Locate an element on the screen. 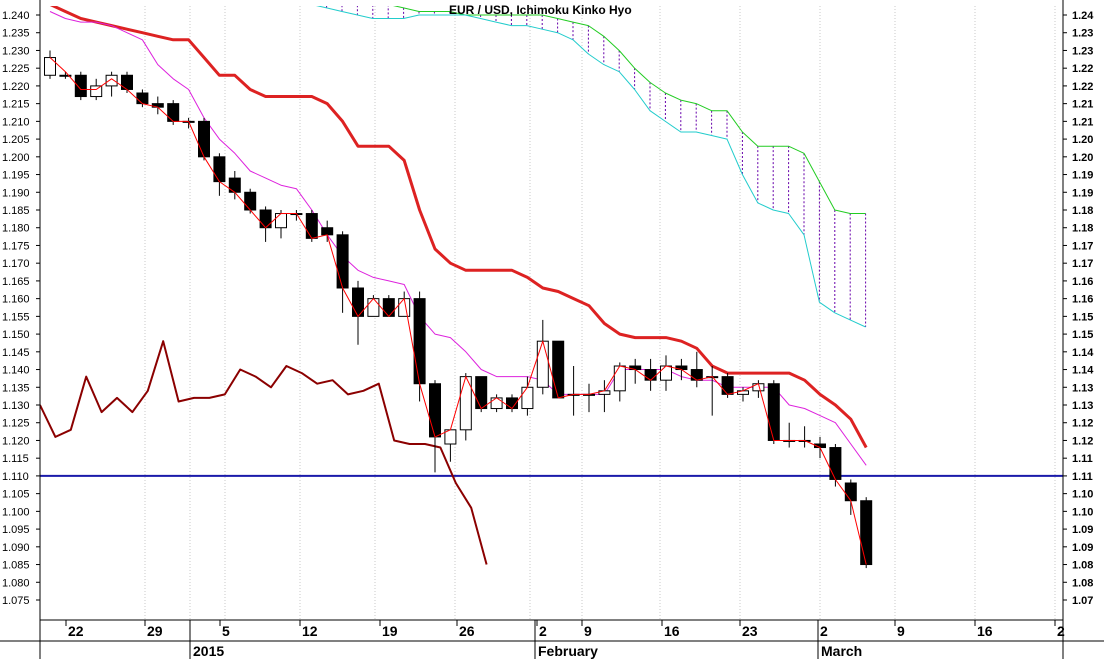  x-tick-label: 26 is located at coordinates (467, 631).